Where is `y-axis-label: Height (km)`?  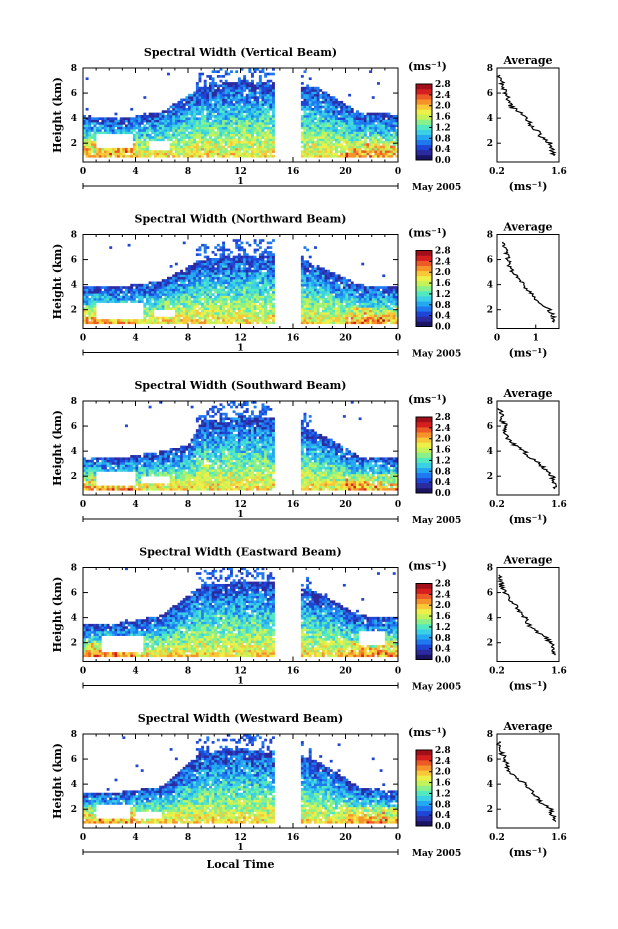
y-axis-label: Height (km) is located at coordinates (57, 115).